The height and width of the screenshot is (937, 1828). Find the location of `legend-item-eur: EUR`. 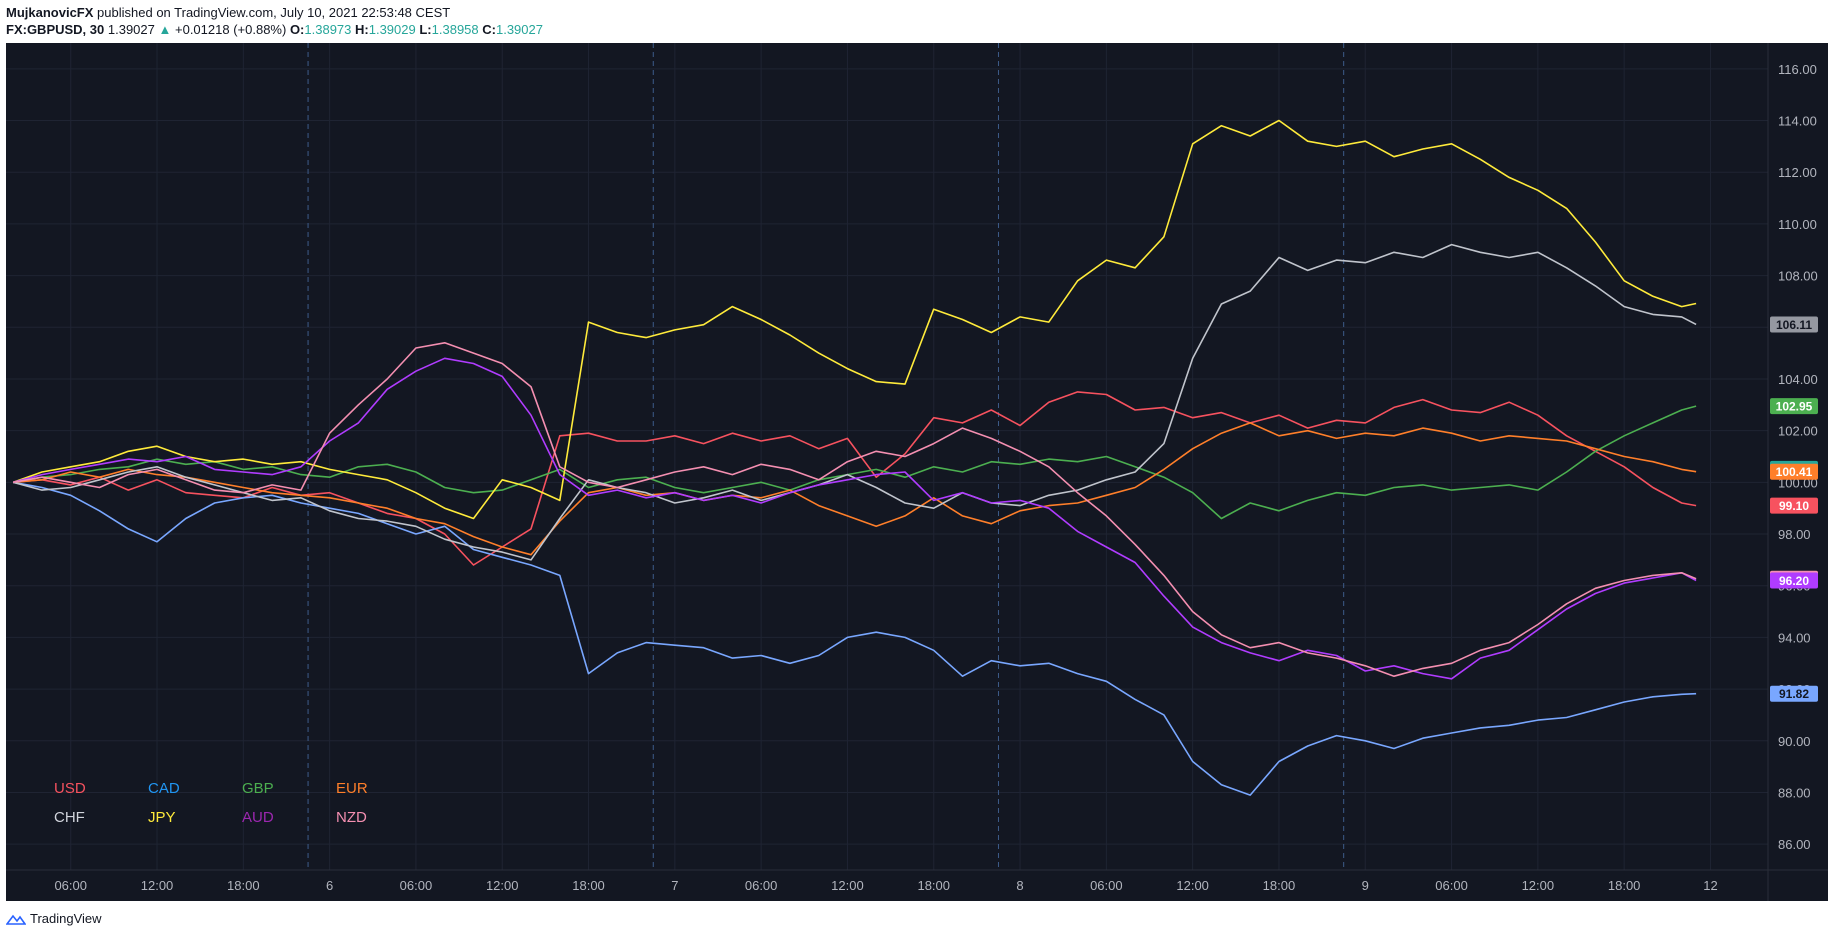

legend-item-eur: EUR is located at coordinates (352, 788).